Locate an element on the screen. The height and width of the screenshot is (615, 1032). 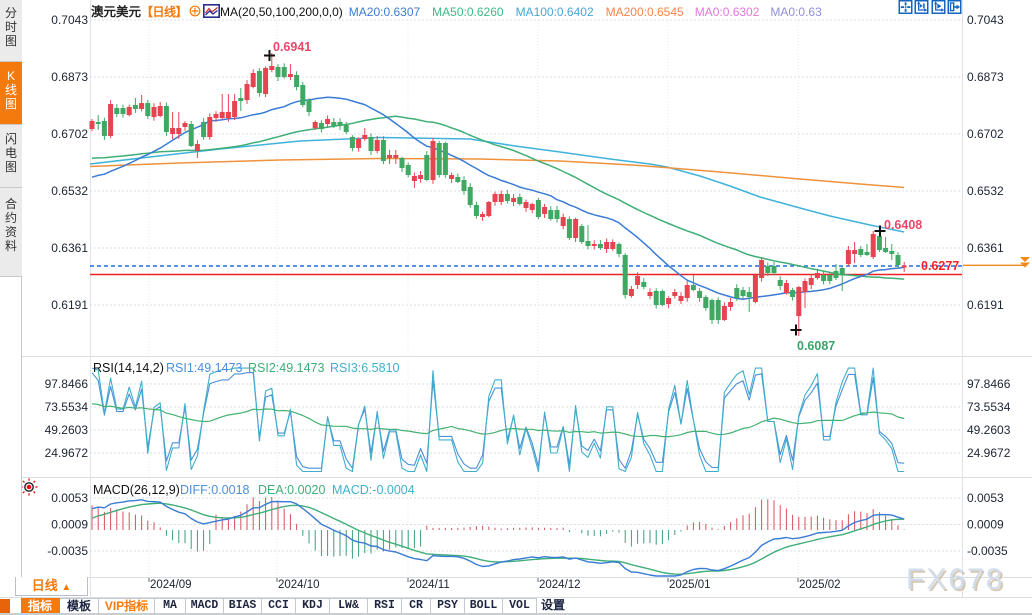
svg-text: 0.6087 is located at coordinates (816, 346).